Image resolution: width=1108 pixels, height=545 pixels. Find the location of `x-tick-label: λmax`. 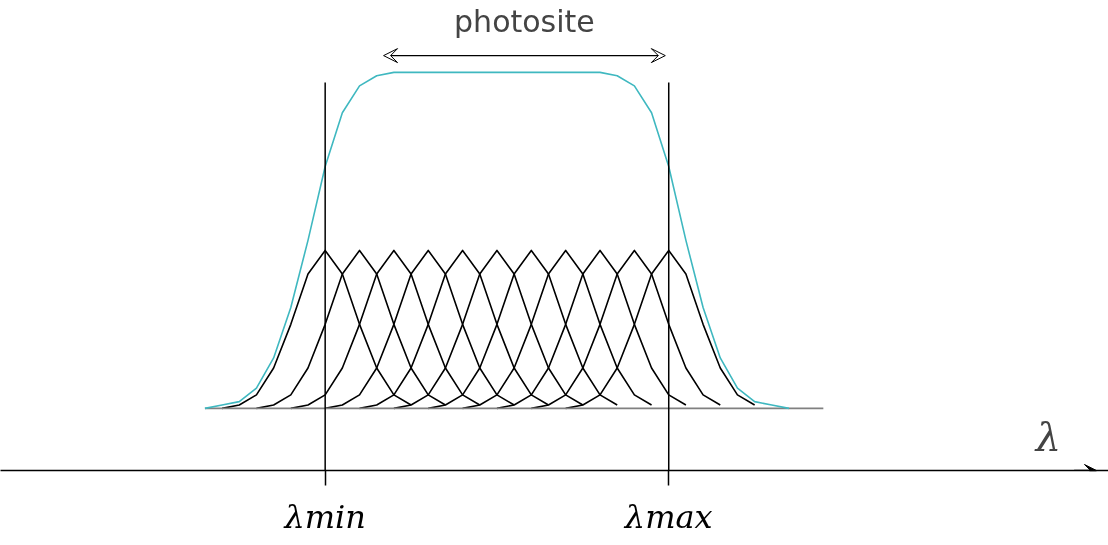

x-tick-label: λmax is located at coordinates (667, 516).